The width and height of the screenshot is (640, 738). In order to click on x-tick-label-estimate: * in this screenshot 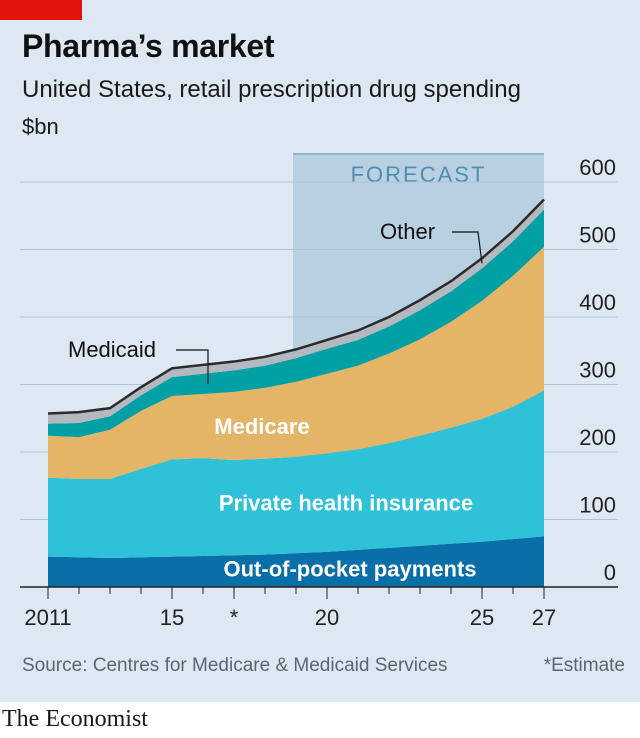, I will do `click(234, 617)`.